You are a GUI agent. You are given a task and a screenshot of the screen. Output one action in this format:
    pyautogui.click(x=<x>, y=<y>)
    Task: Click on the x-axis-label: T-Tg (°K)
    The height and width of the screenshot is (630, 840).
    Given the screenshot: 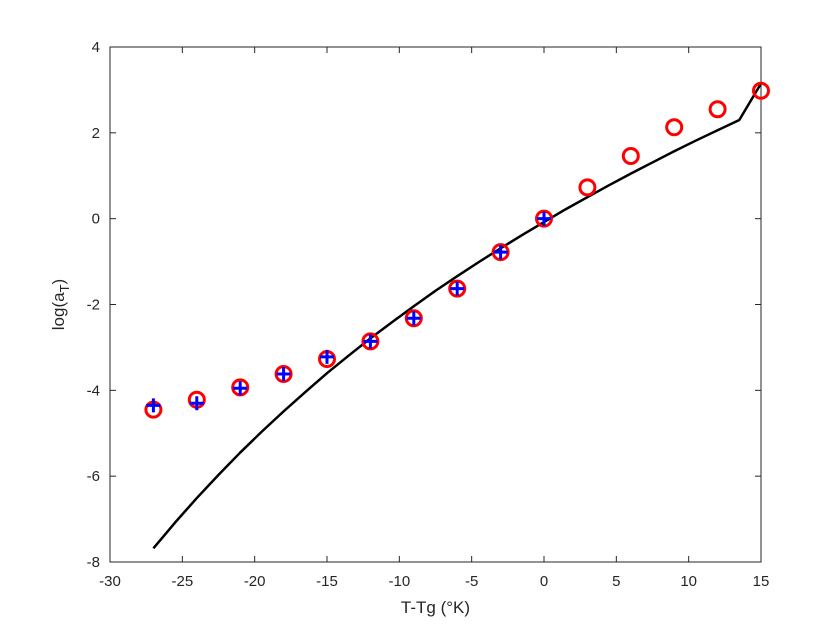 What is the action you would take?
    pyautogui.click(x=435, y=607)
    